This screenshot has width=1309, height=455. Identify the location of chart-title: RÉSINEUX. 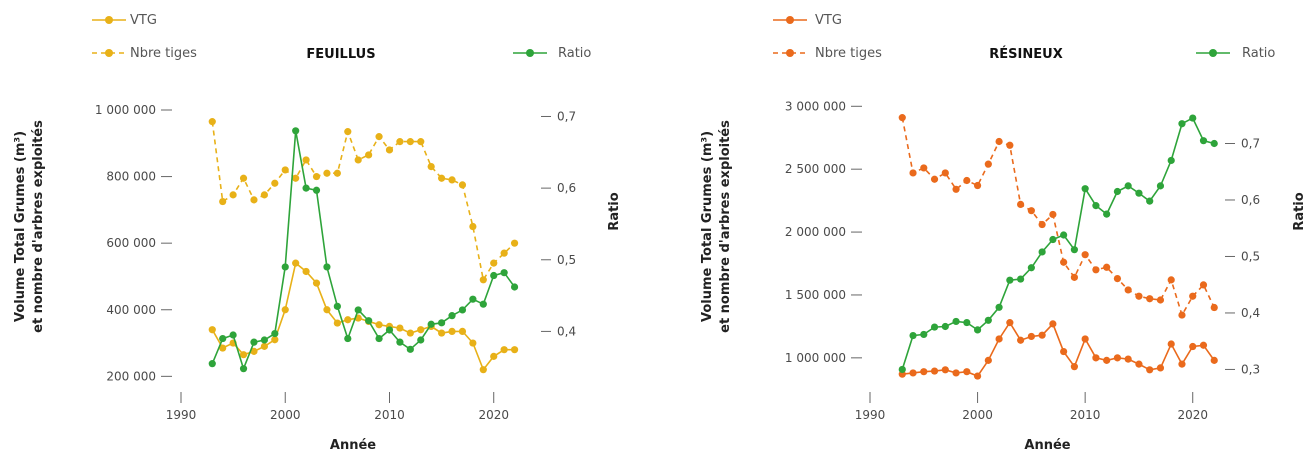
(1025, 54).